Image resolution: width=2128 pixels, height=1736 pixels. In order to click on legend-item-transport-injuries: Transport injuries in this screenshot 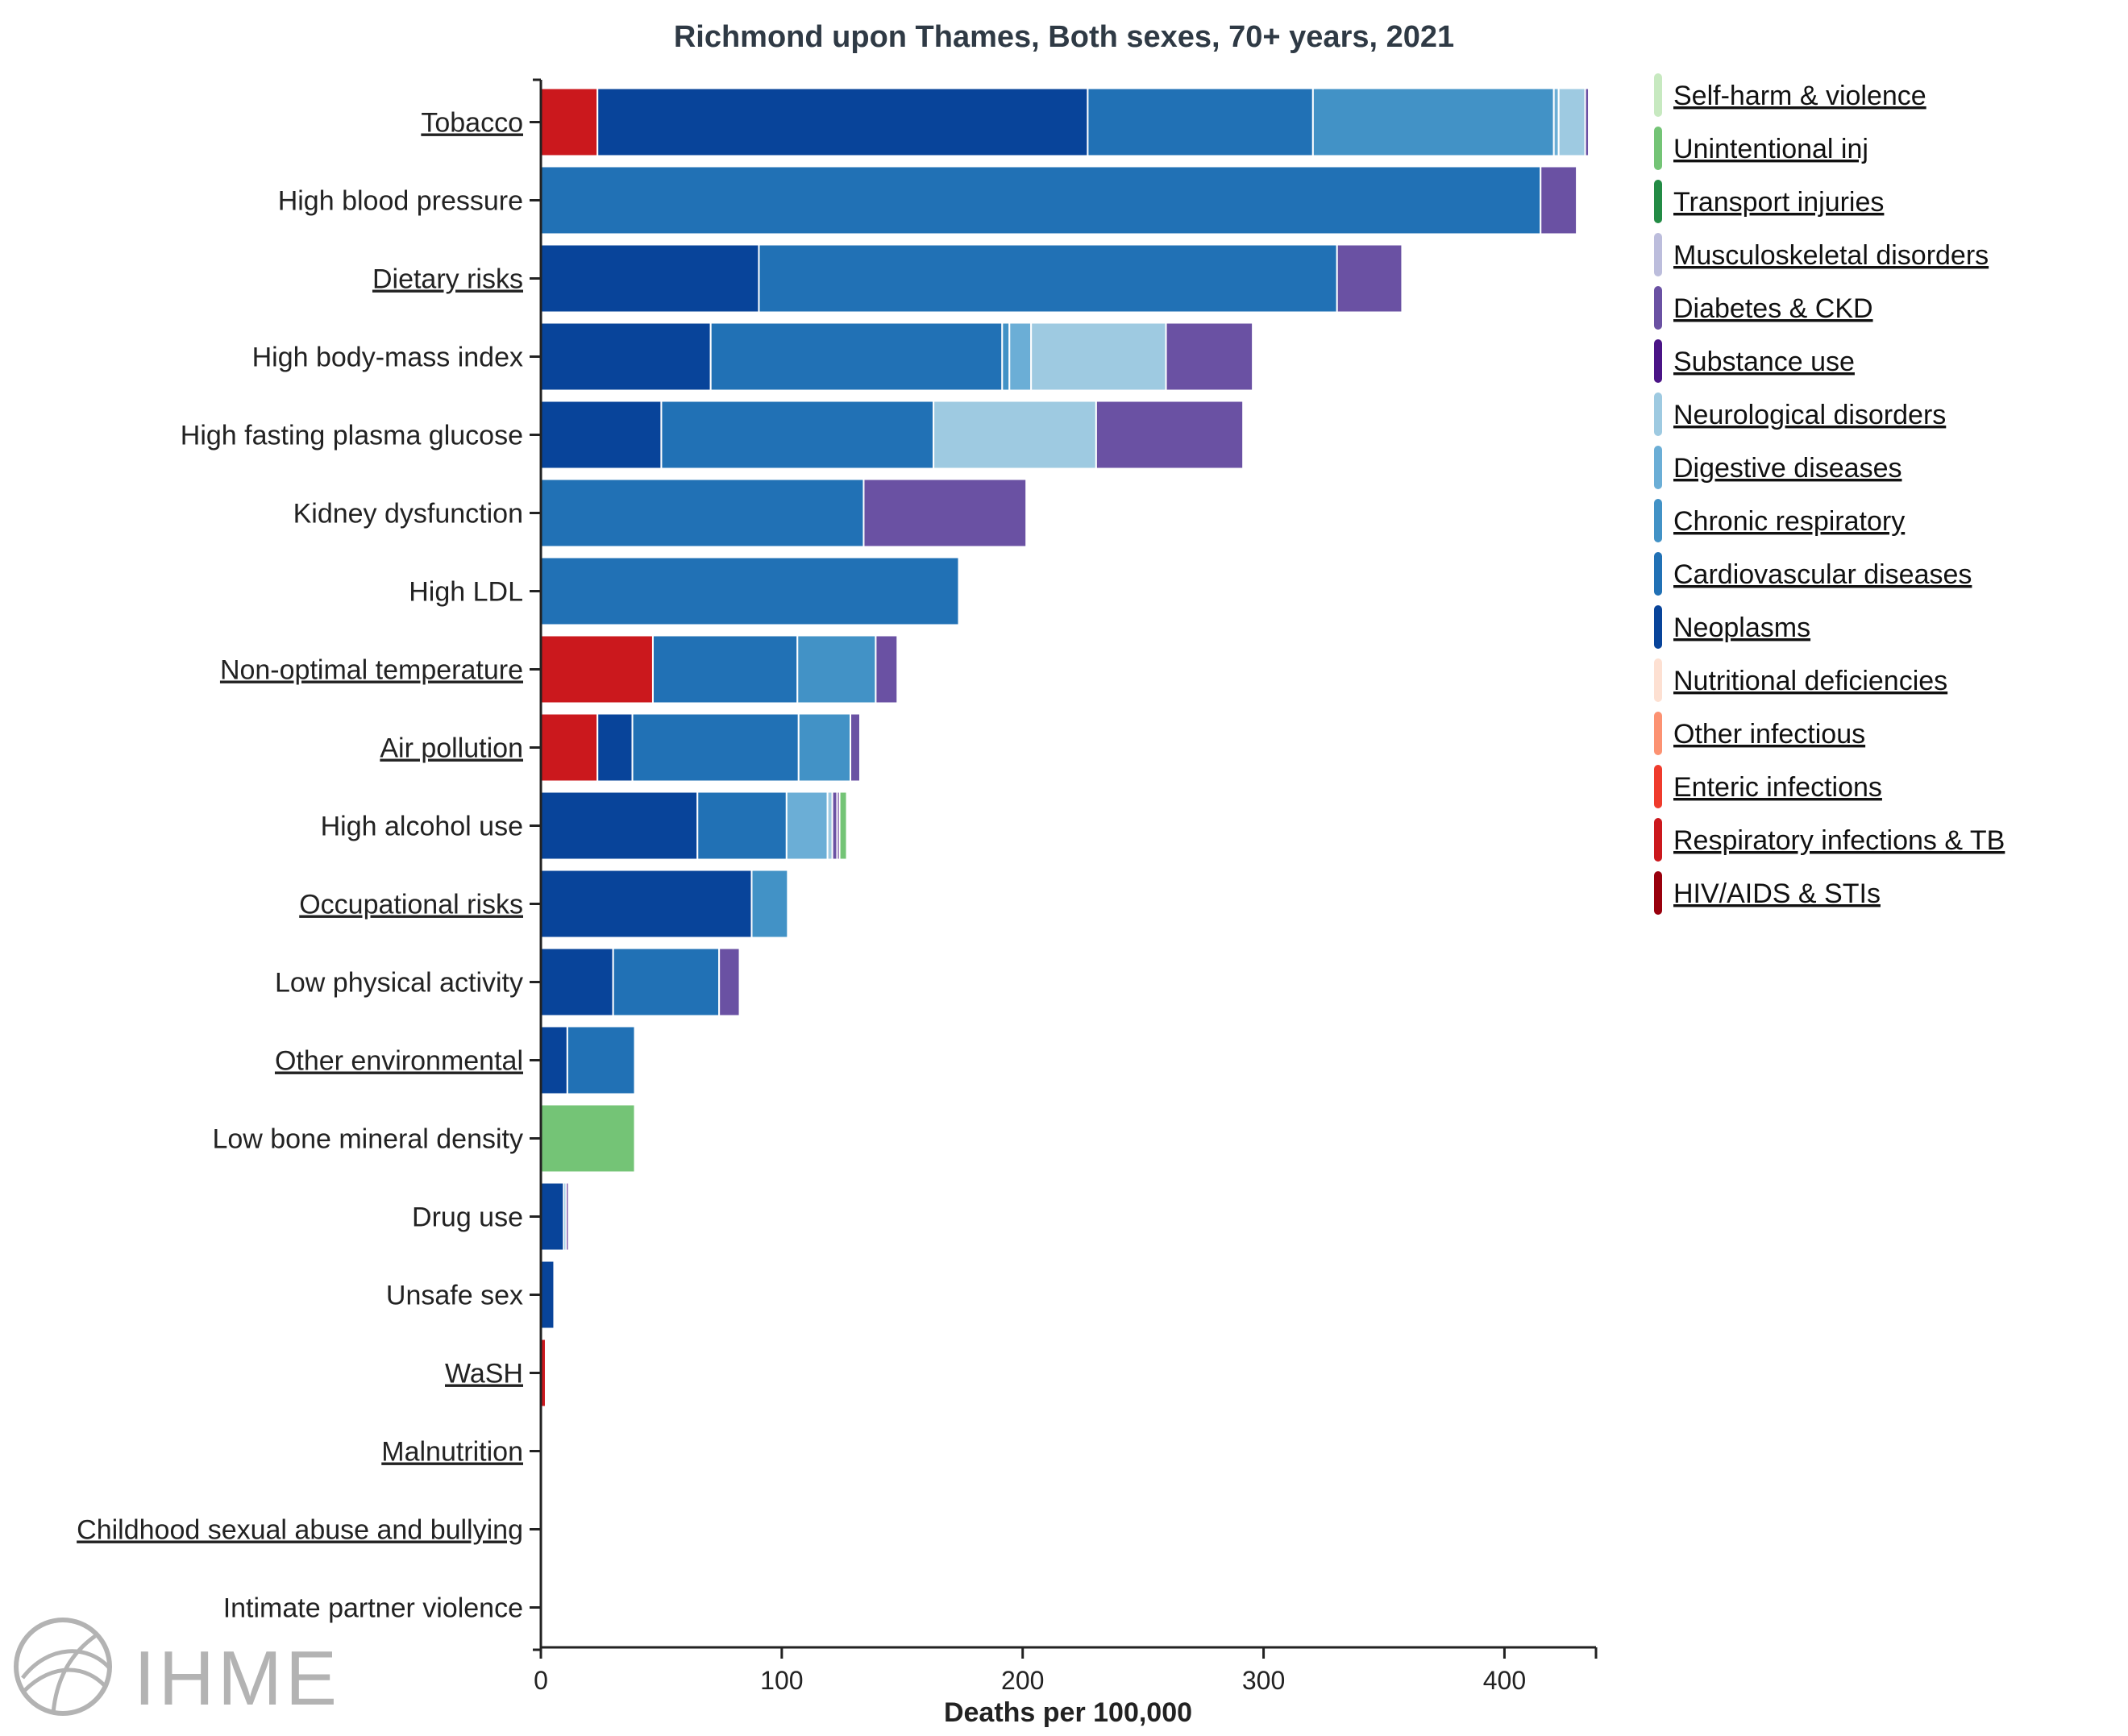, I will do `click(1778, 202)`.